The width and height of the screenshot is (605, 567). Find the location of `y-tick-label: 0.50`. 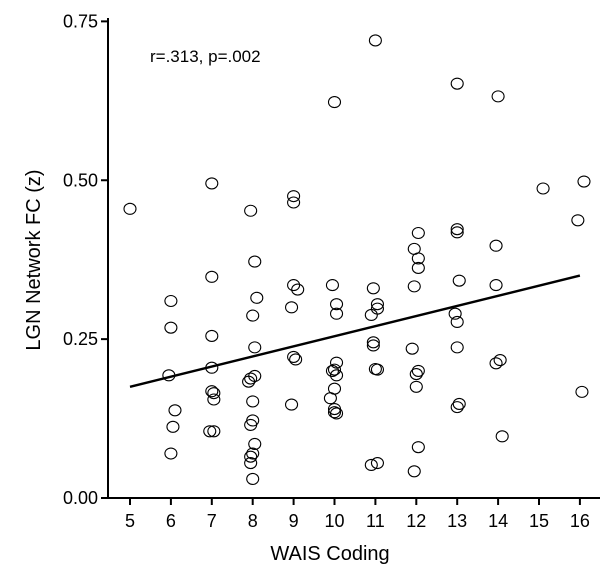

y-tick-label: 0.50 is located at coordinates (80, 180).